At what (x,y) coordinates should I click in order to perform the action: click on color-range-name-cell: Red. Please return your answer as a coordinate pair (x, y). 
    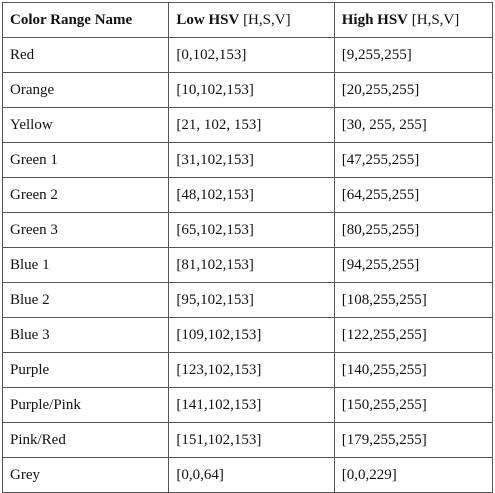
    Looking at the image, I should click on (85, 55).